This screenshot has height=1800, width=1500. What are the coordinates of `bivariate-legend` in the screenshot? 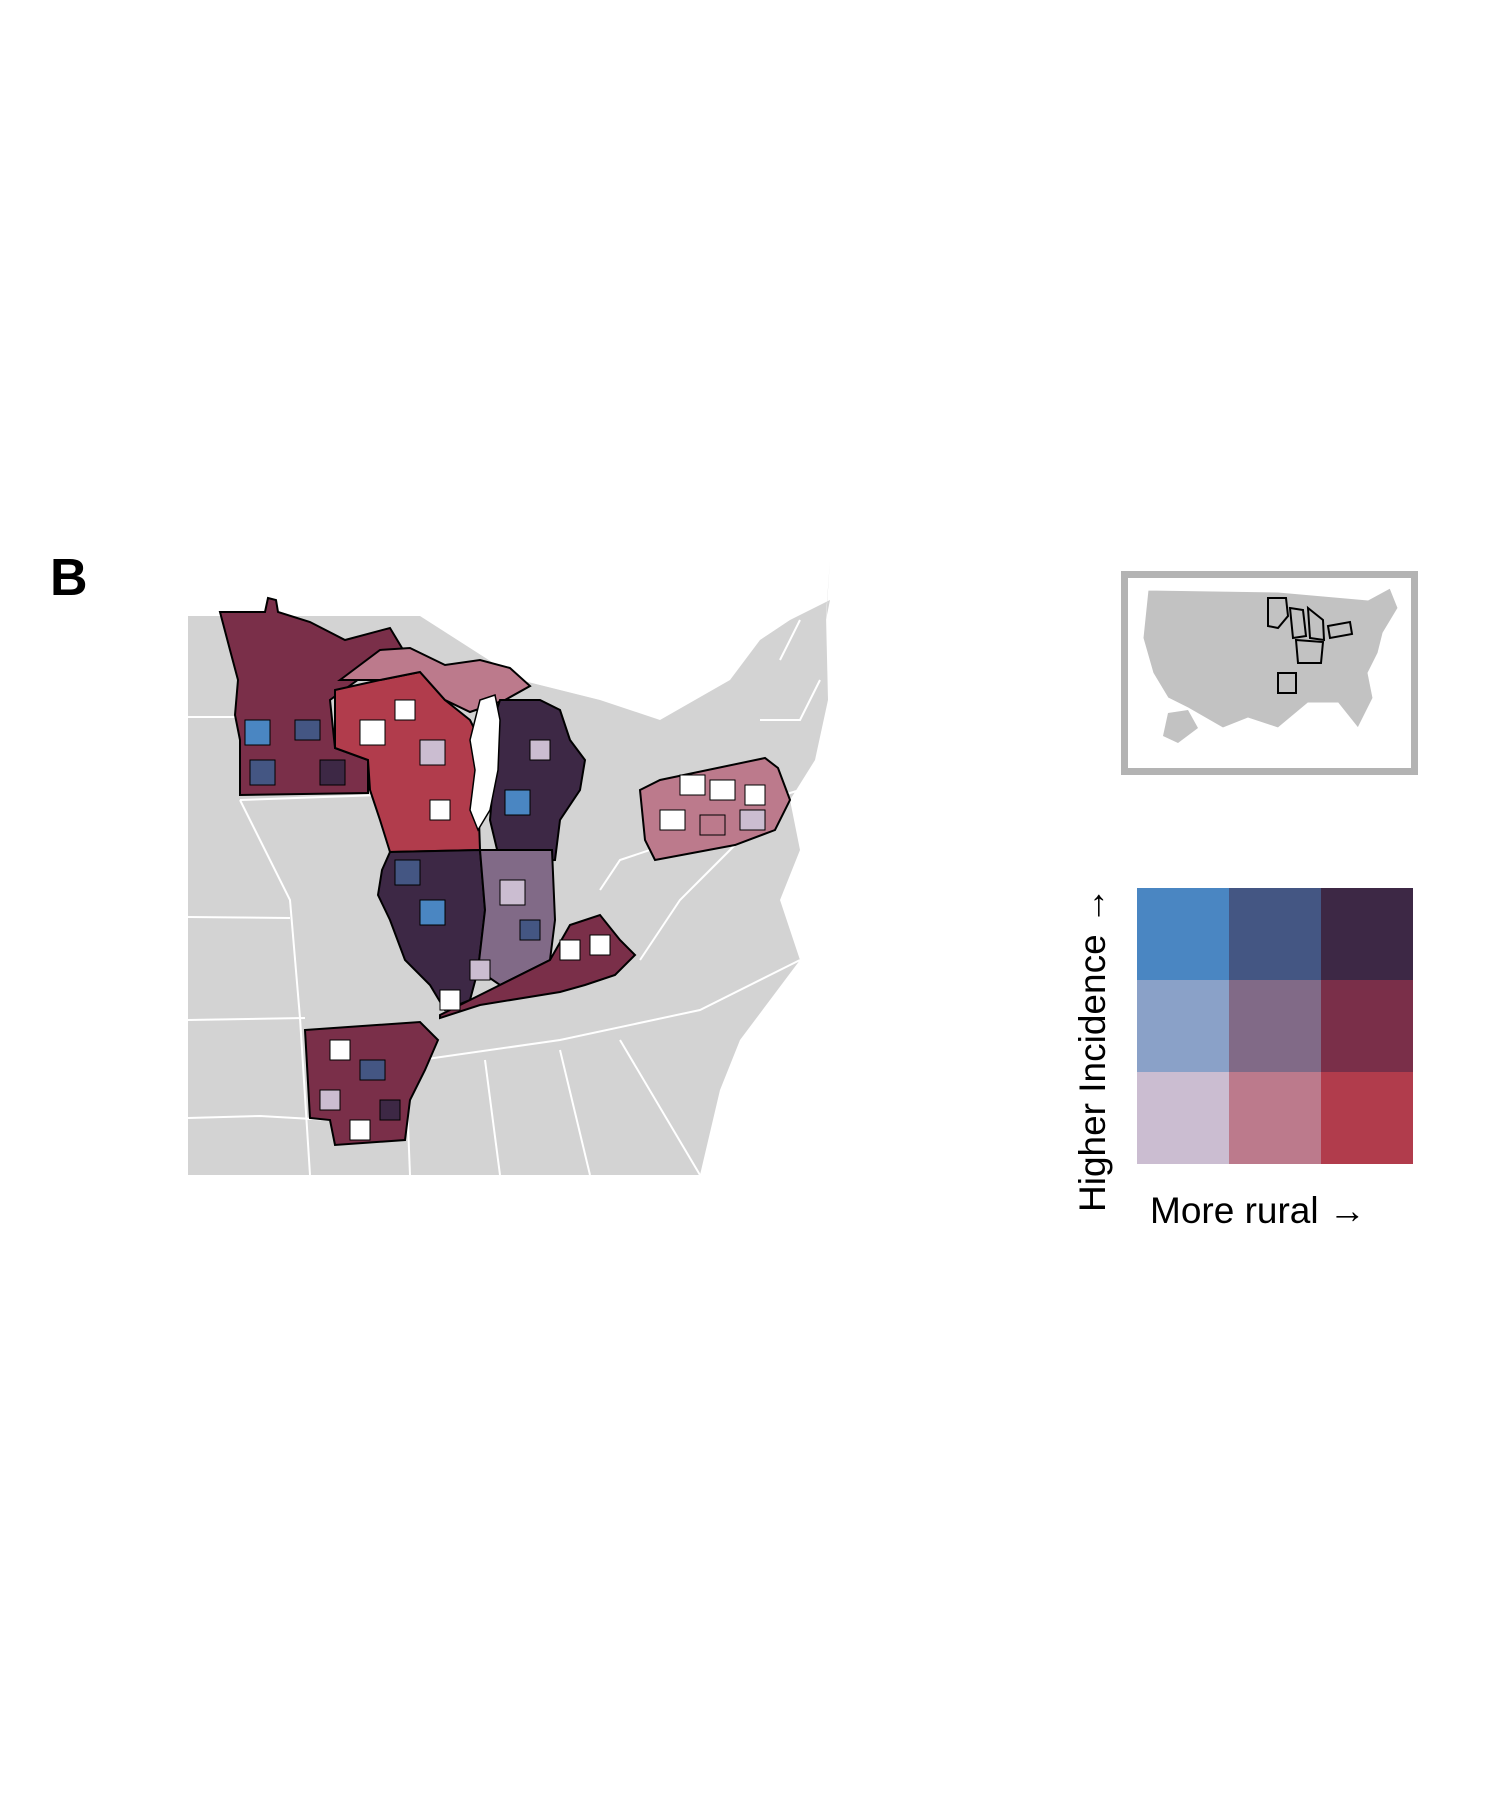 It's located at (1275, 1026).